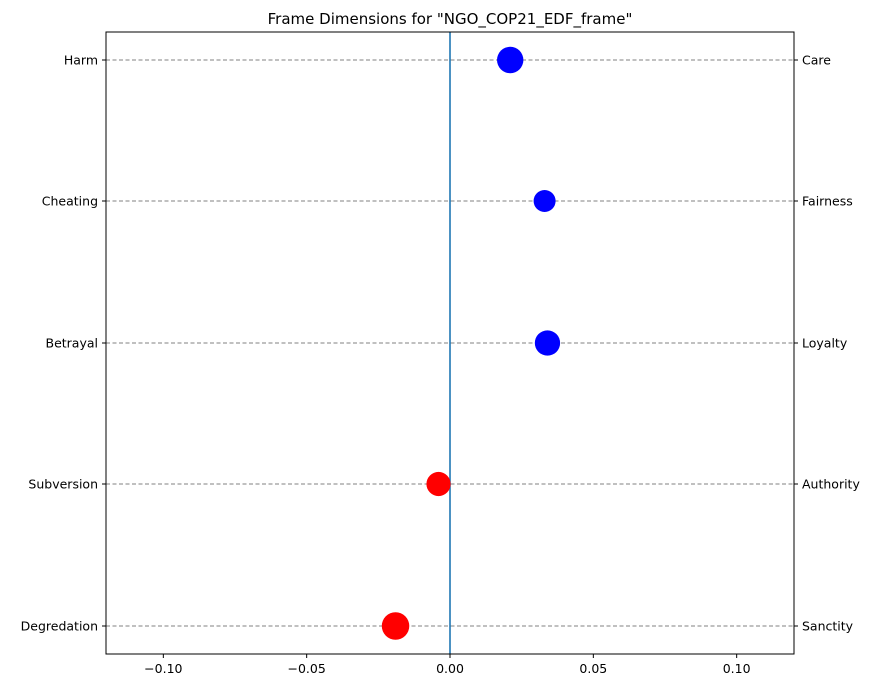 Image resolution: width=877 pixels, height=687 pixels. What do you see at coordinates (63, 484) in the screenshot?
I see `left-label-3: Subversion` at bounding box center [63, 484].